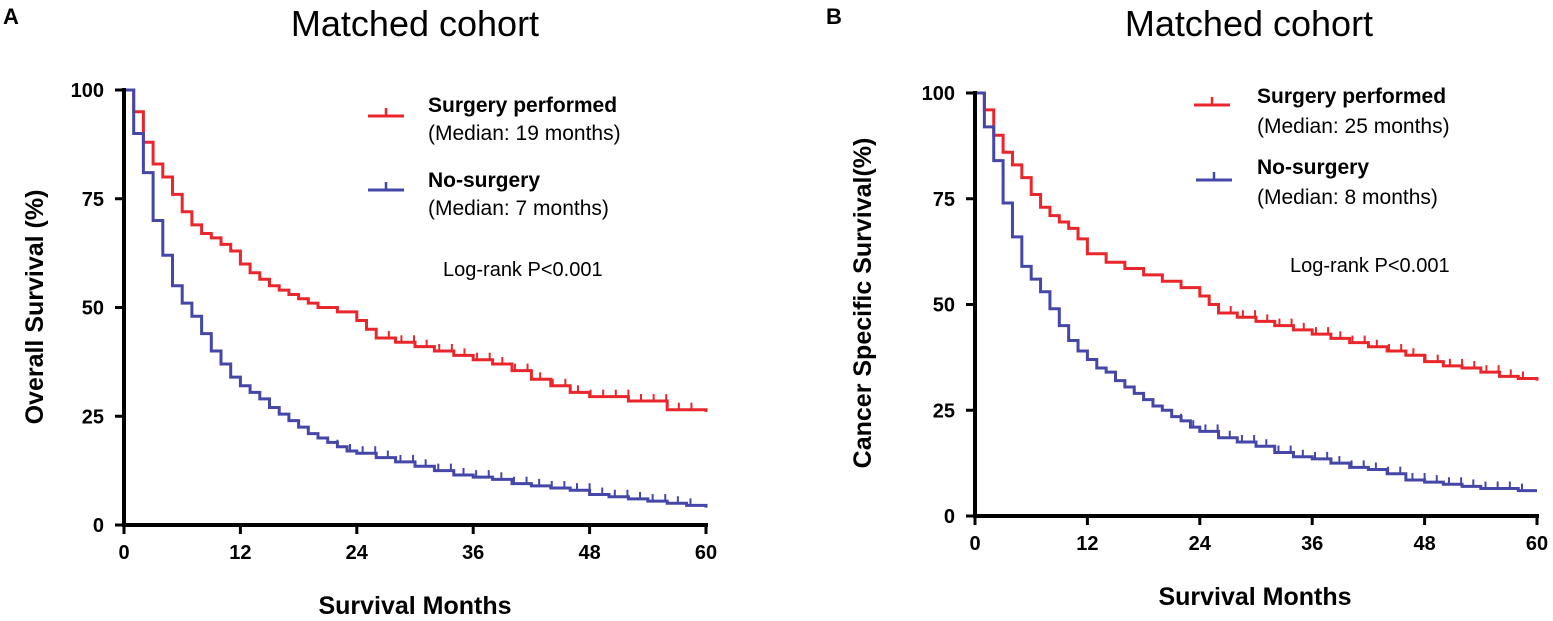 The height and width of the screenshot is (621, 1553). Describe the element at coordinates (1347, 197) in the screenshot. I see `legend-median-no-surgery: (Median: 8 months)` at that location.